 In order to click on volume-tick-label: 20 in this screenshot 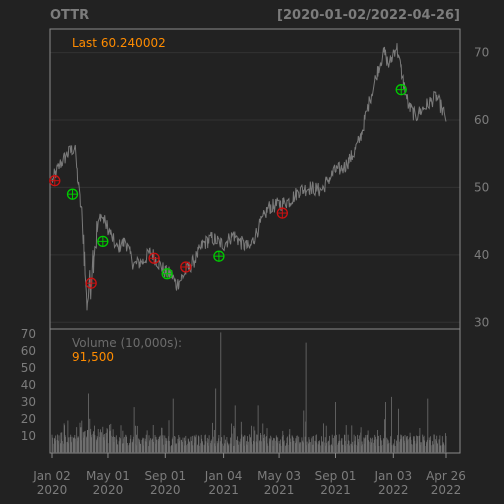, I will do `click(28, 419)`.